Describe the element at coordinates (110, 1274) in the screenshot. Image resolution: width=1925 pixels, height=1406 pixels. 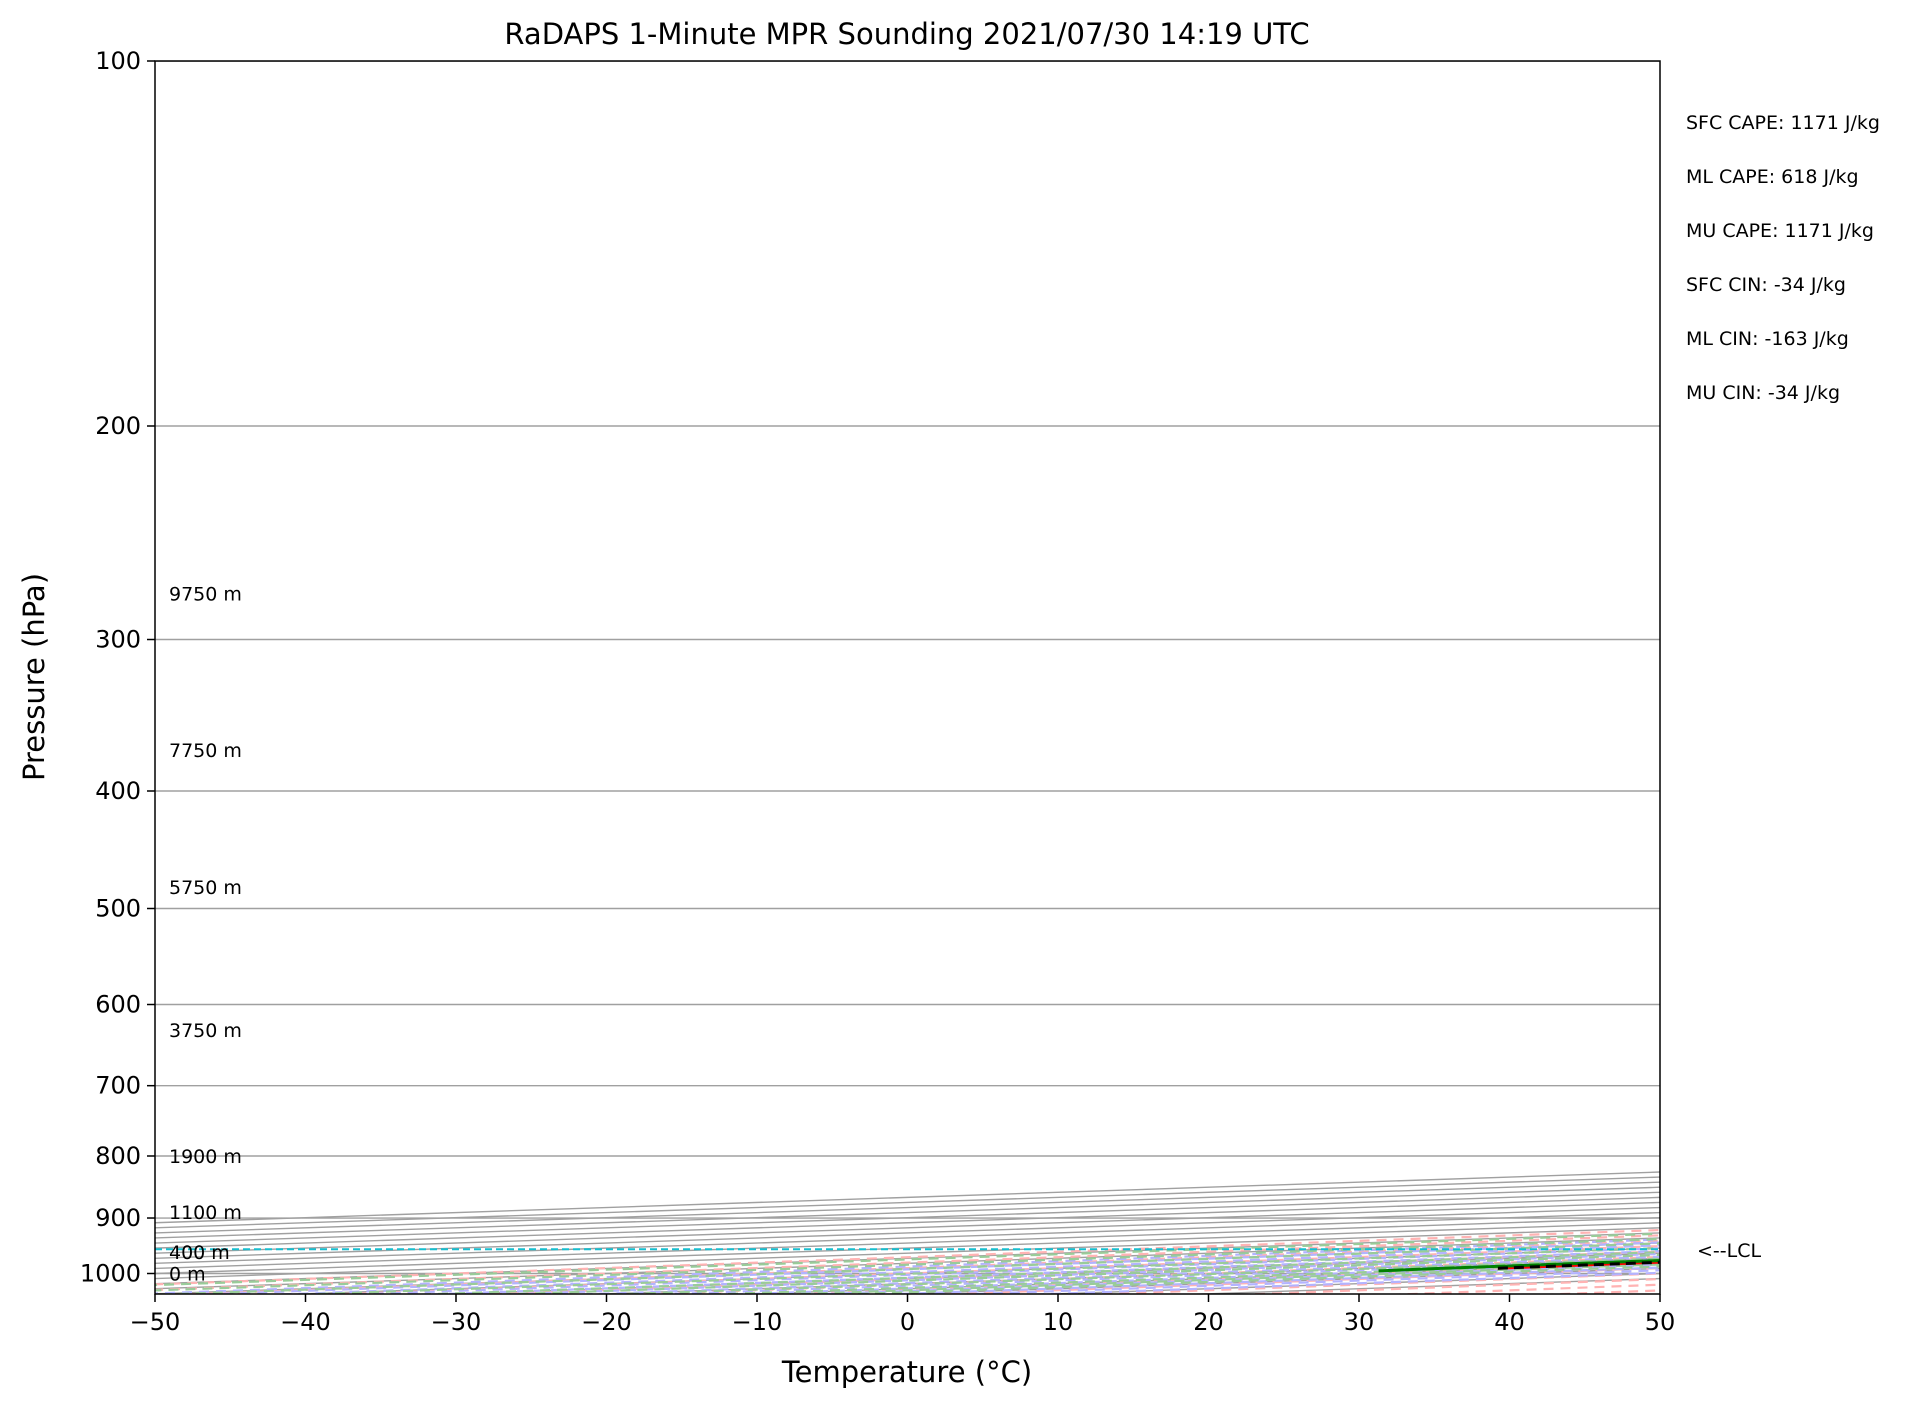
I see `y-tick-label: 1000` at that location.